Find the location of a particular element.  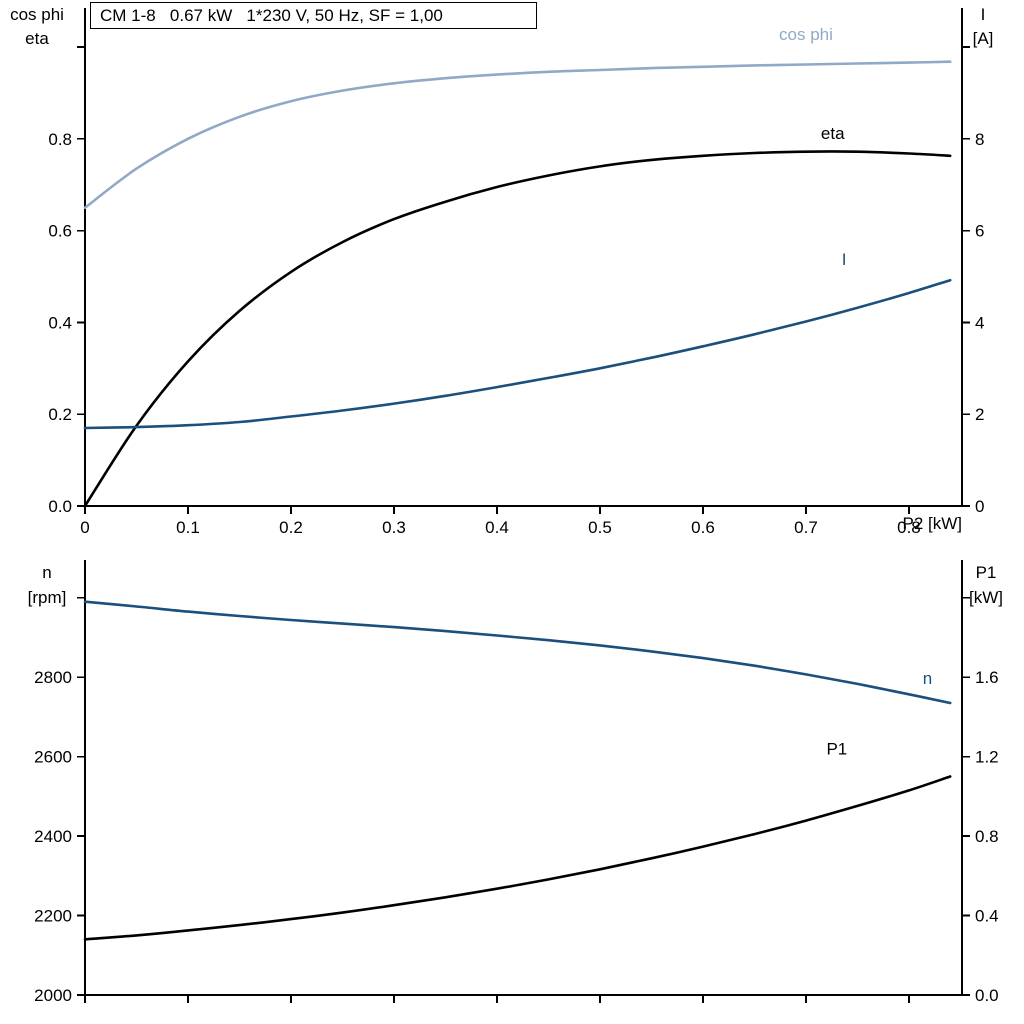

top-x-tick-label: 0.3 is located at coordinates (394, 527).